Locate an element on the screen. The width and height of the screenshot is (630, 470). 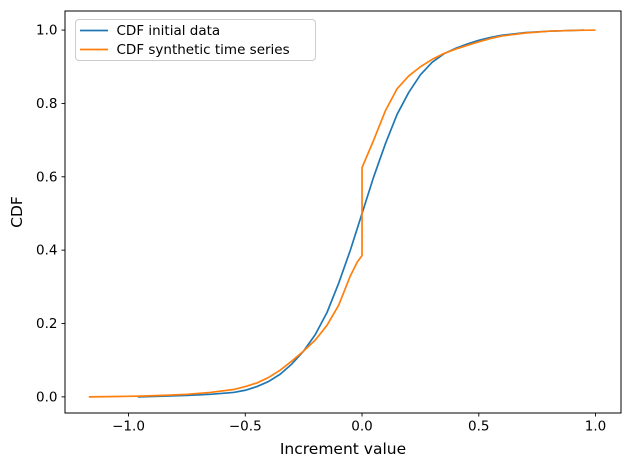
x-tick-label: 1.0 is located at coordinates (595, 427).